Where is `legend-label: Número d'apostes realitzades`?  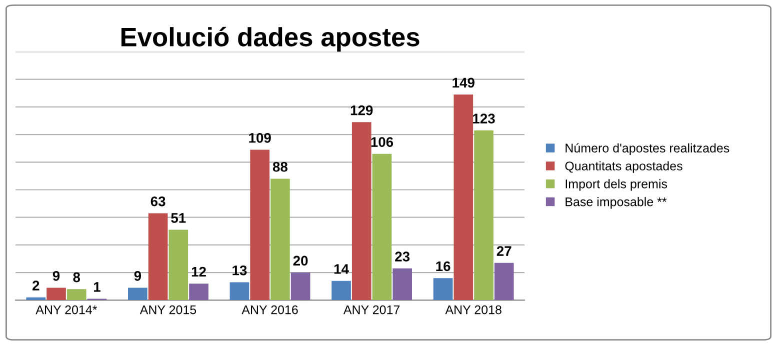 legend-label: Número d'apostes realitzades is located at coordinates (648, 149).